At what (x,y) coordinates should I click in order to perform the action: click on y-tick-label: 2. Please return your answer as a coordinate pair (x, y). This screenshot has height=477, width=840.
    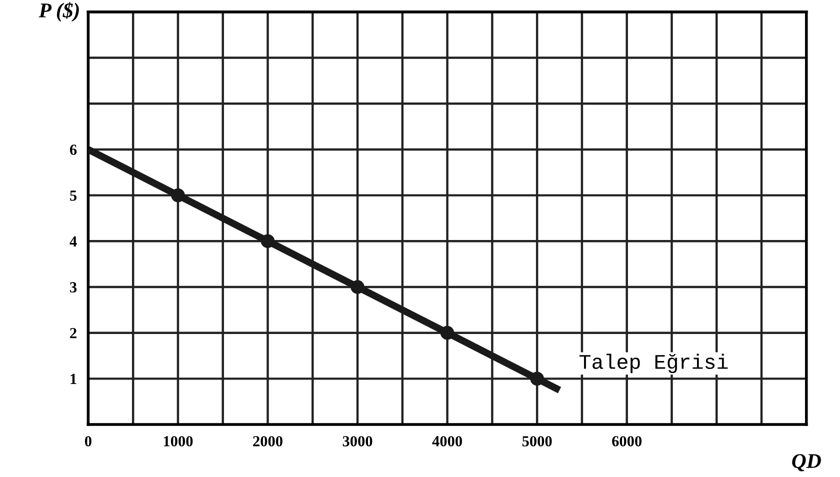
    Looking at the image, I should click on (73, 333).